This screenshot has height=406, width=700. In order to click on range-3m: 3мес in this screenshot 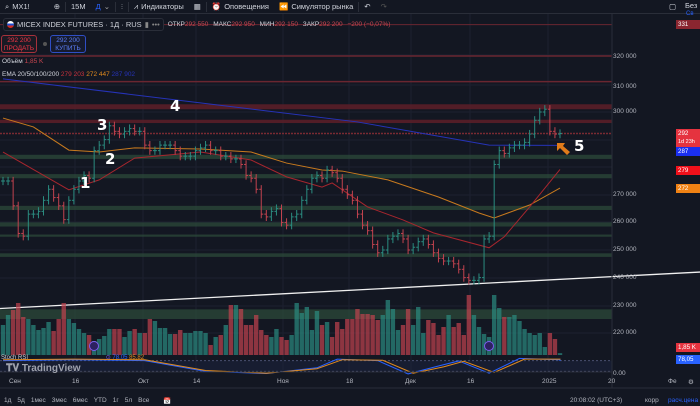, I will do `click(59, 400)`.